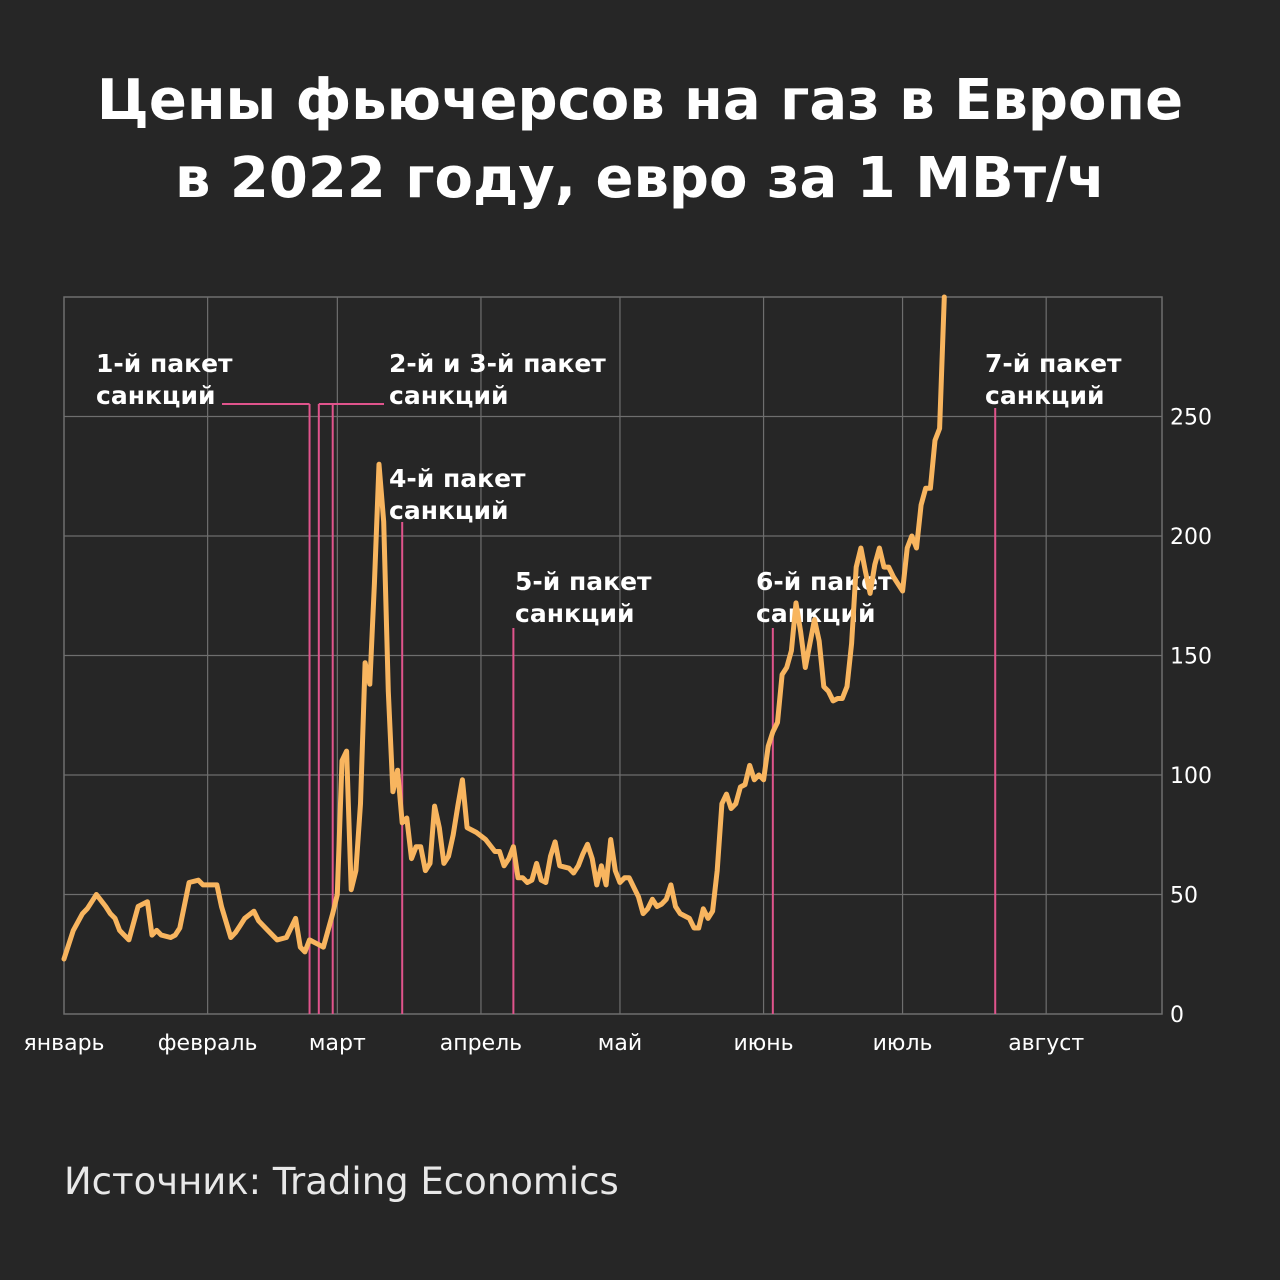  Describe the element at coordinates (903, 1043) in the screenshot. I see `x-tick-label: июль` at that location.